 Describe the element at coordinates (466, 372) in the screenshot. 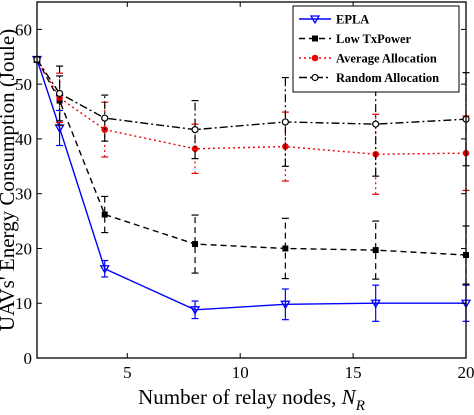

I see `x-tick-label: 20` at that location.